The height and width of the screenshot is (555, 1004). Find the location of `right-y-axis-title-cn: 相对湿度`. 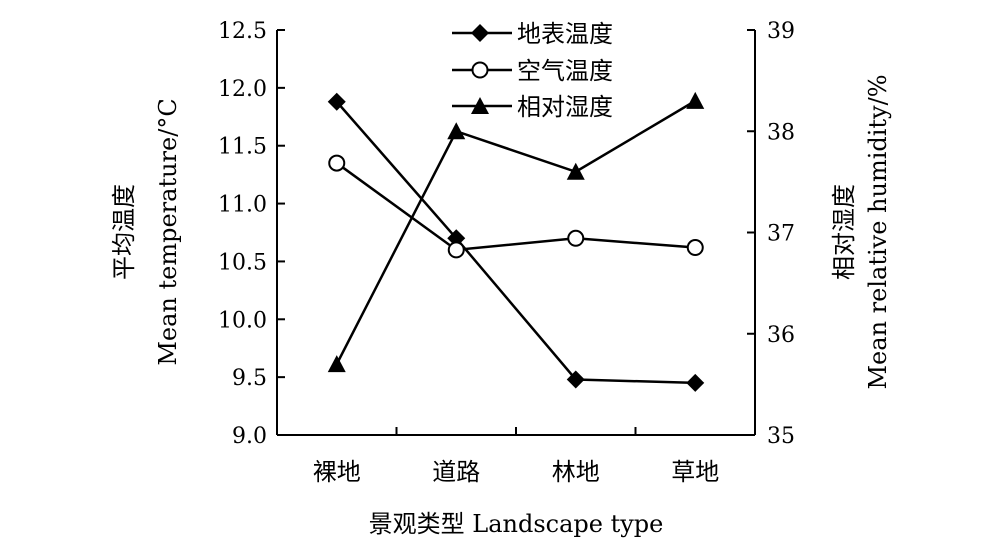

right-y-axis-title-cn: 相对湿度 is located at coordinates (844, 232).